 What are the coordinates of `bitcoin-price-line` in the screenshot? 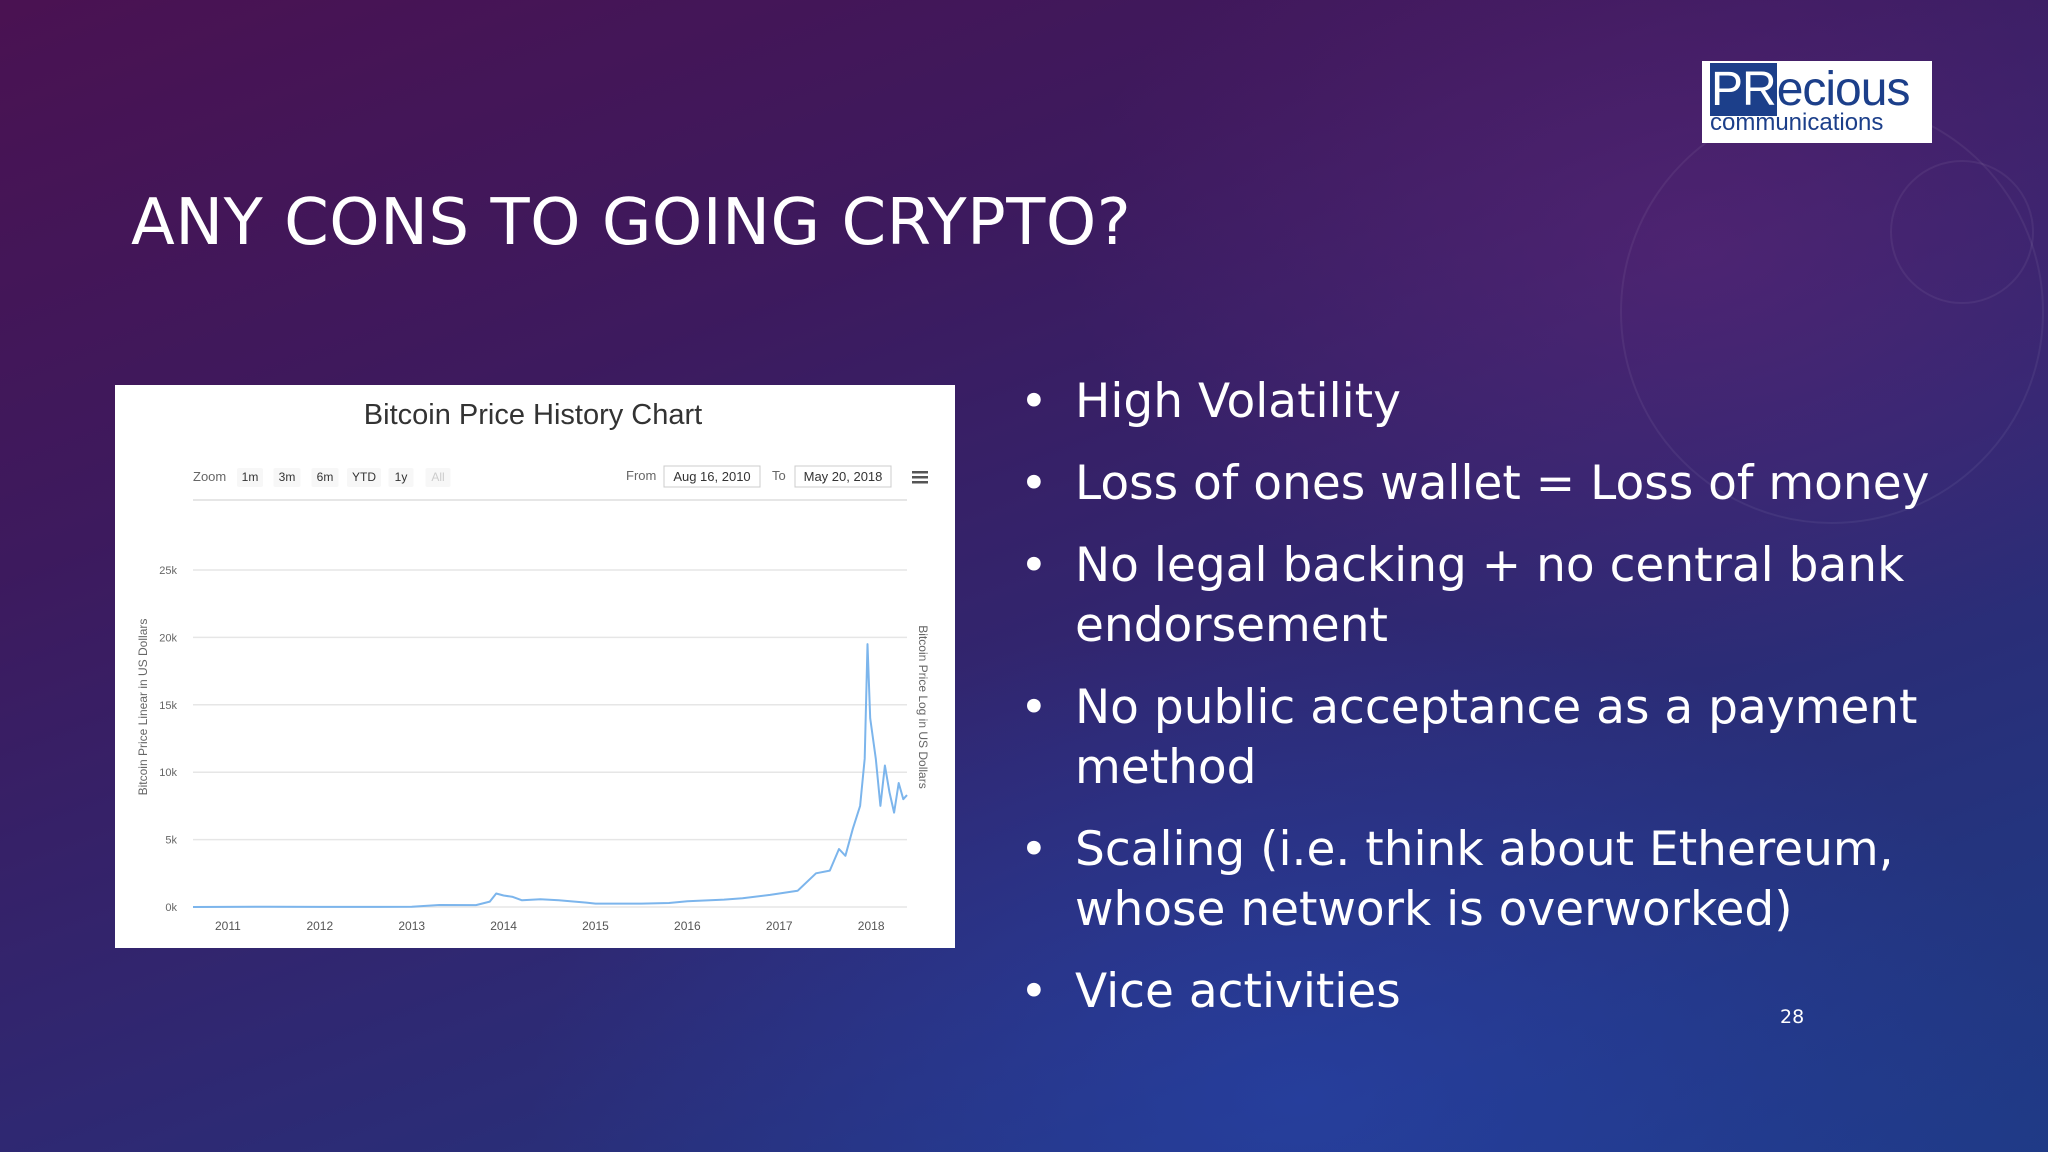 It's located at (550, 775).